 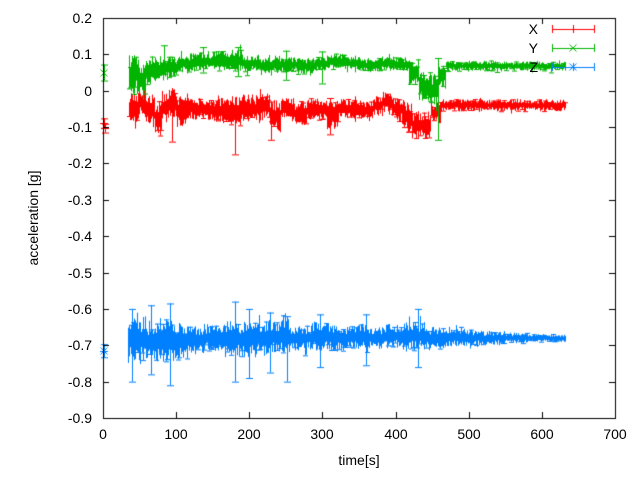 I want to click on y-tick-label: 0, so click(x=88, y=91).